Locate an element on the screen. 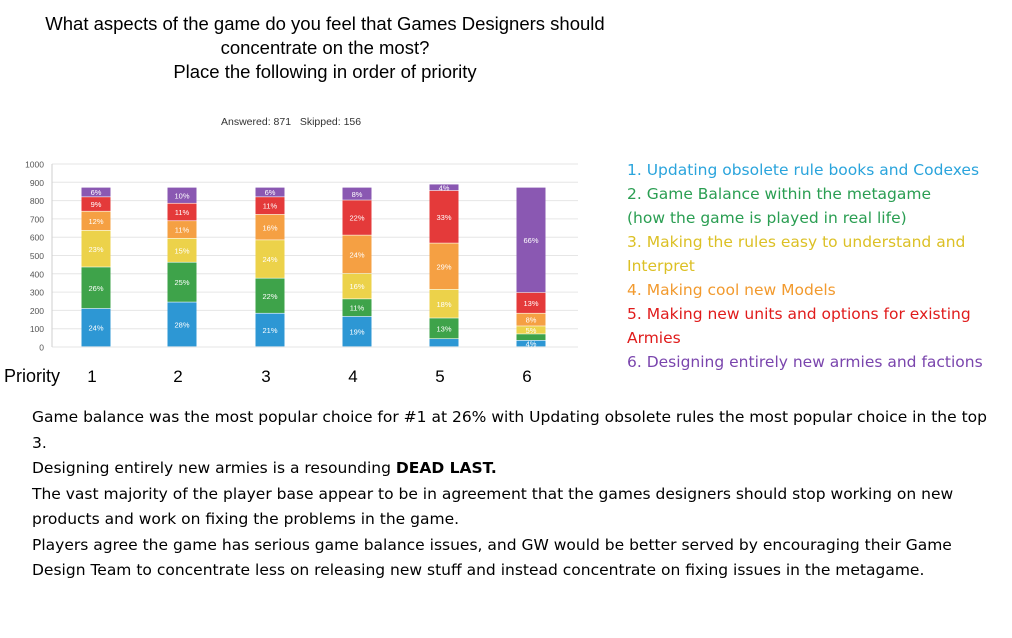 The image size is (1012, 638). data-label: 26% is located at coordinates (95, 288).